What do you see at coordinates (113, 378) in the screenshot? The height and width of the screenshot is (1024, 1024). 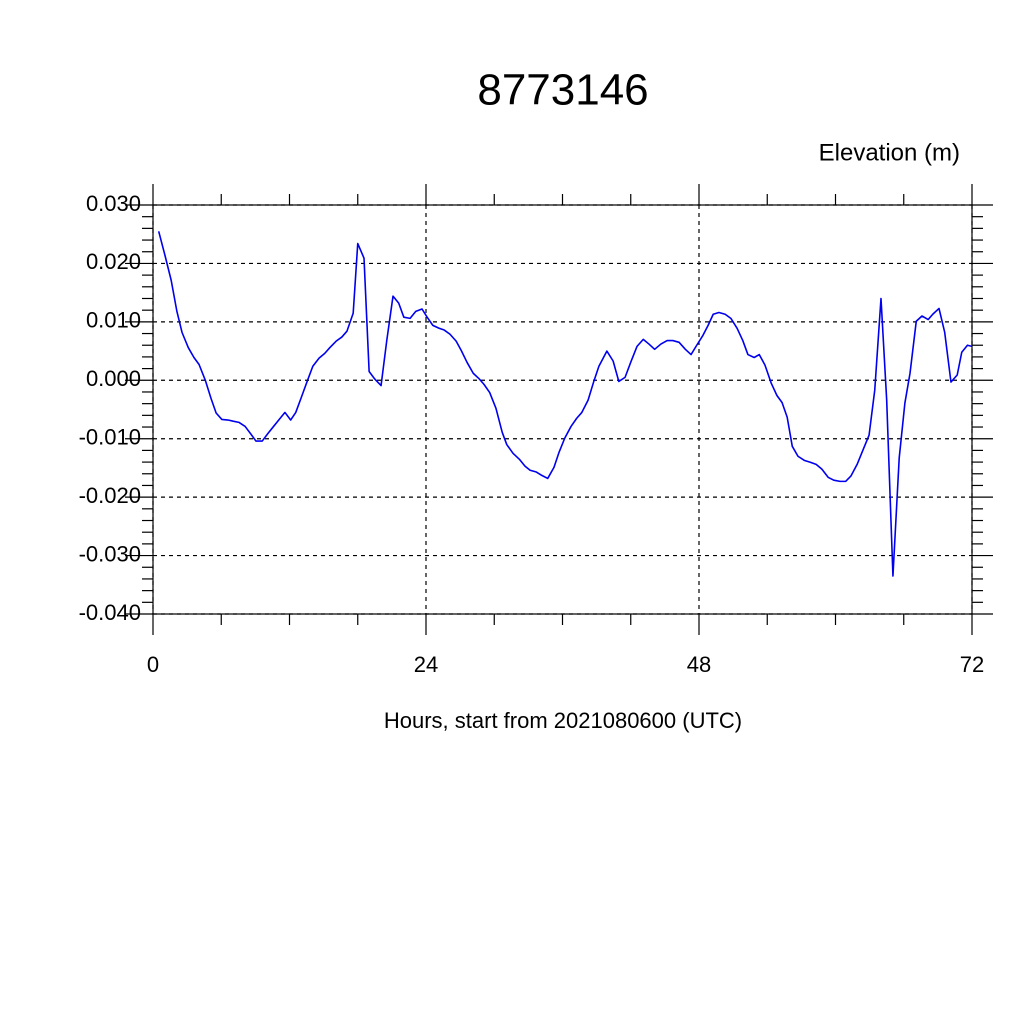 I see `y-tick-label: 0.000` at bounding box center [113, 378].